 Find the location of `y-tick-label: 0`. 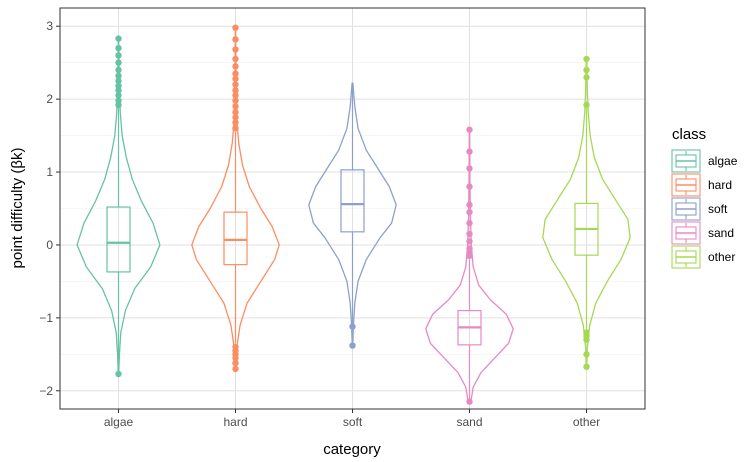

y-tick-label: 0 is located at coordinates (49, 245).